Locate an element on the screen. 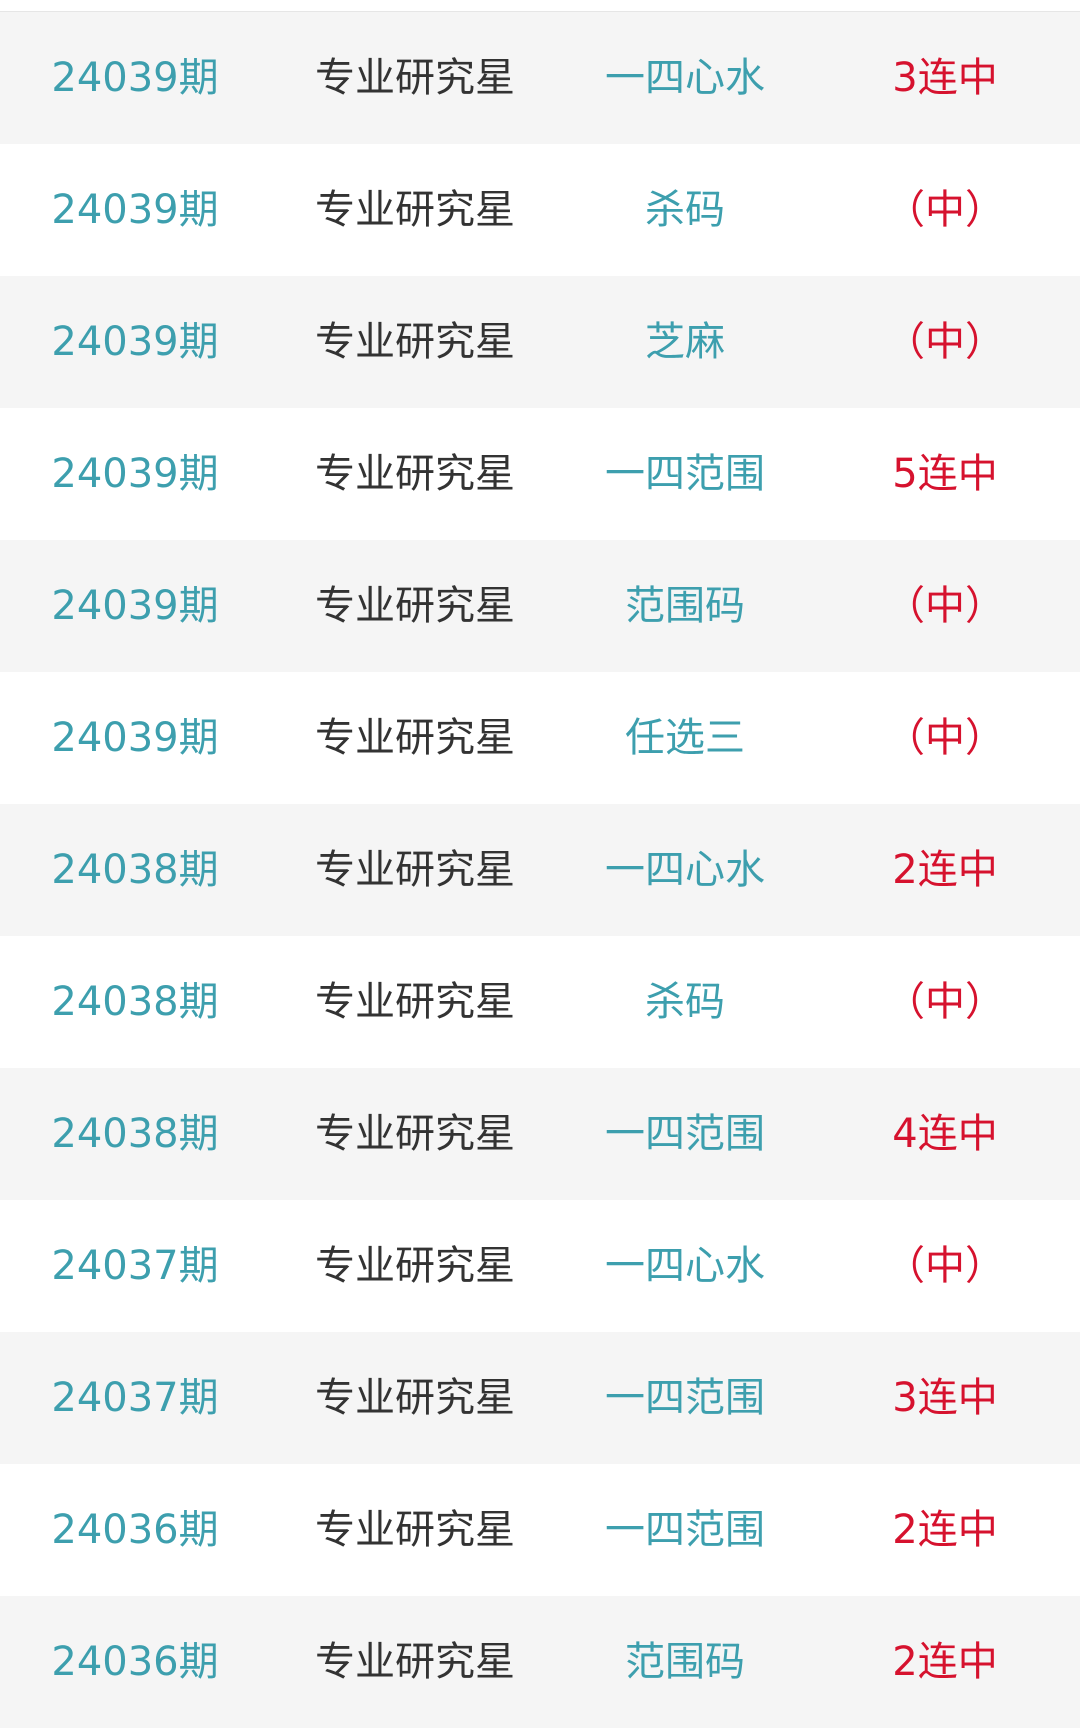 The image size is (1080, 1728). result-status: 4连中 is located at coordinates (945, 1134).